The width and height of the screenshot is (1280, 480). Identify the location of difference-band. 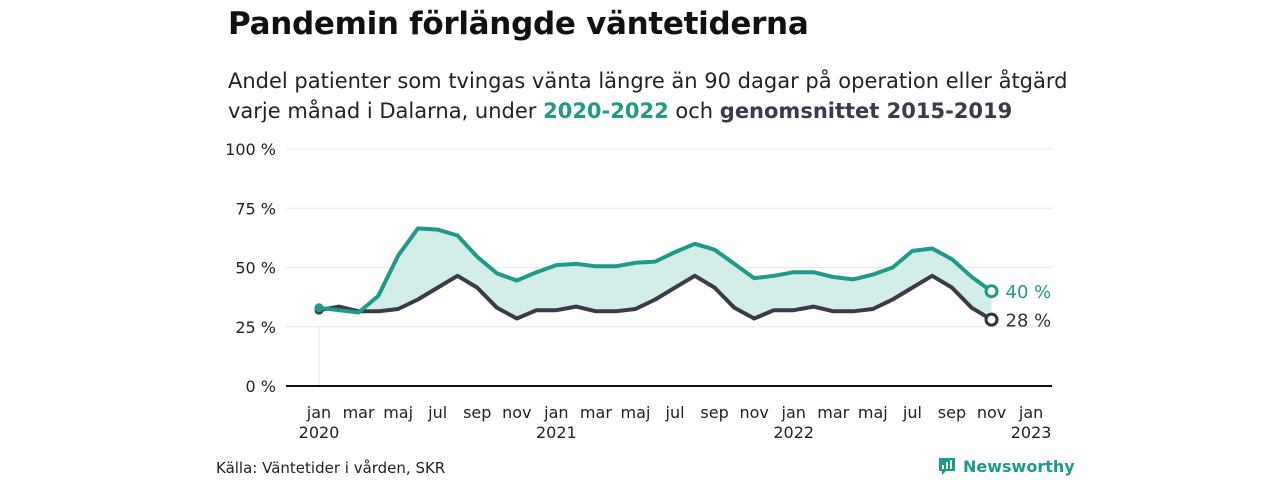
(655, 274).